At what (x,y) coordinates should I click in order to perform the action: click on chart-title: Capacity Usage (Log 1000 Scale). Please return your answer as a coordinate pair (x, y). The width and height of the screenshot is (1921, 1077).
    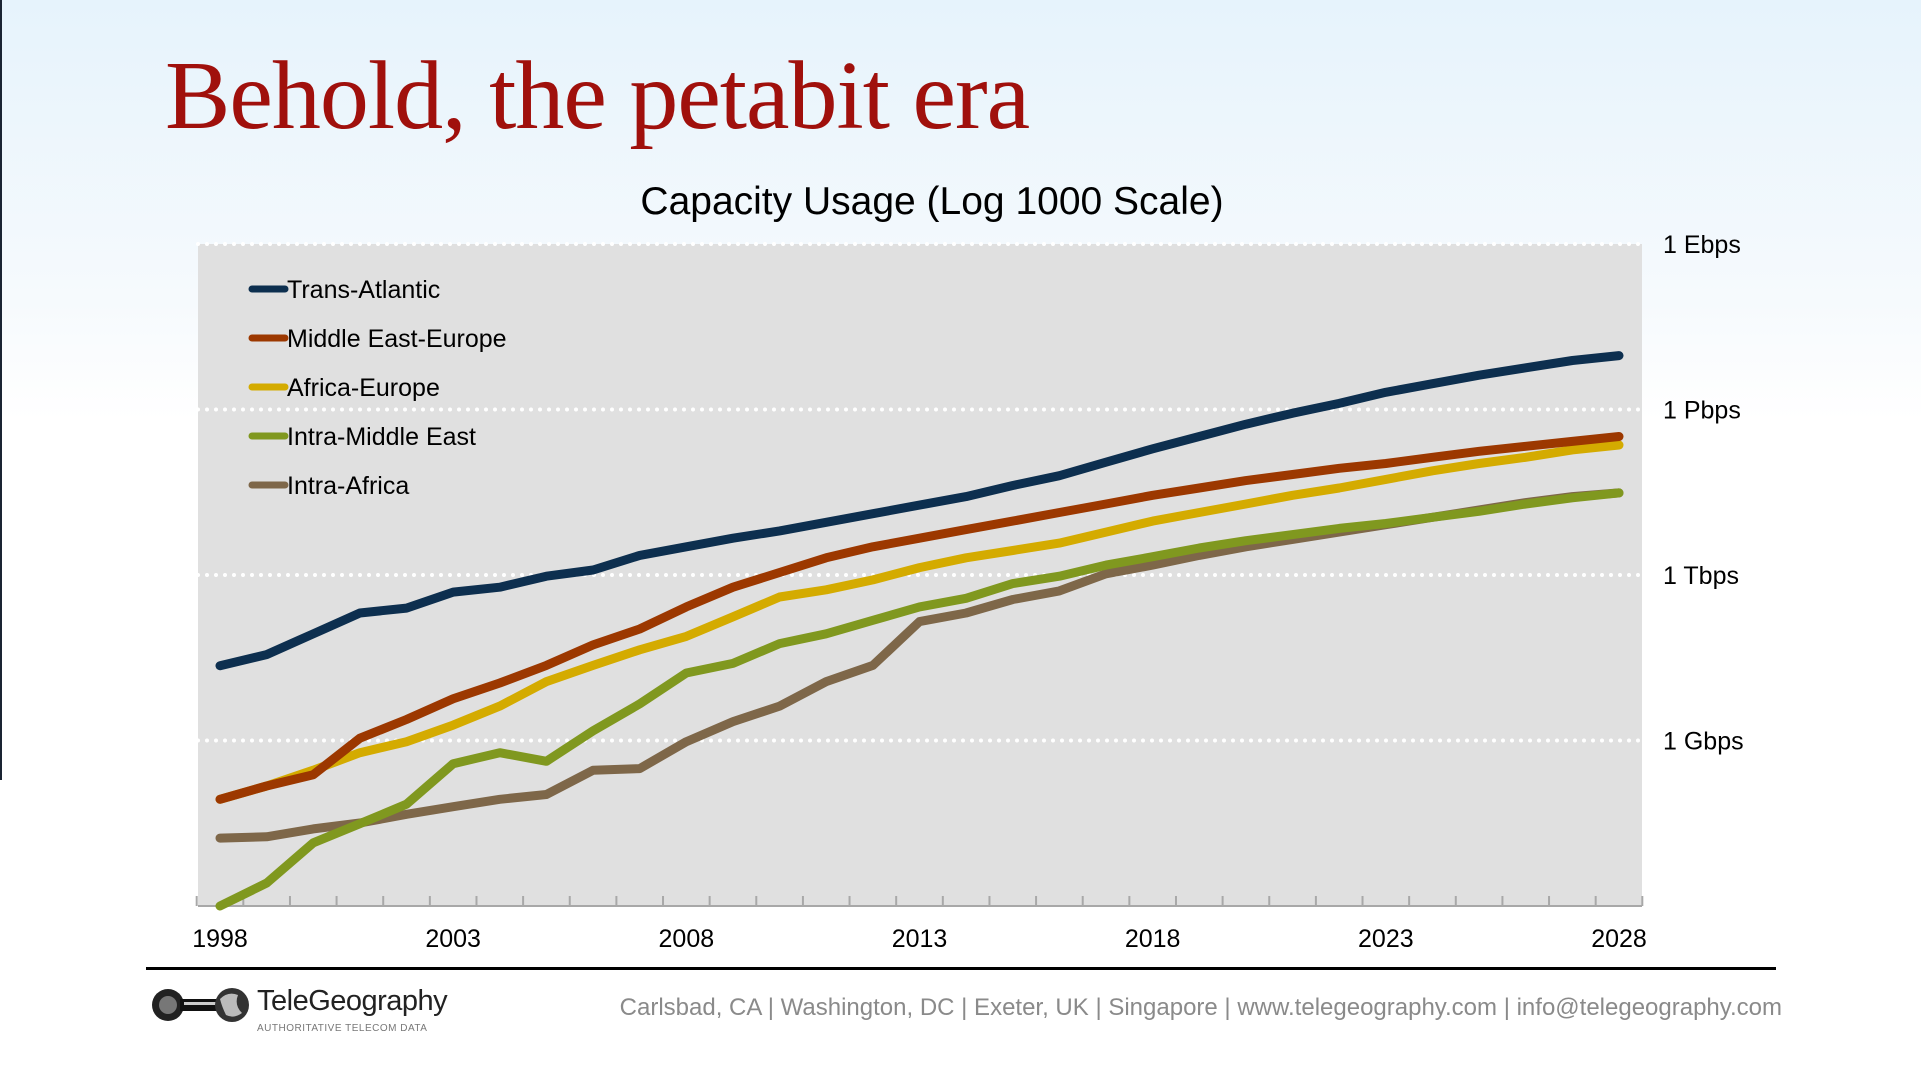
    Looking at the image, I should click on (932, 201).